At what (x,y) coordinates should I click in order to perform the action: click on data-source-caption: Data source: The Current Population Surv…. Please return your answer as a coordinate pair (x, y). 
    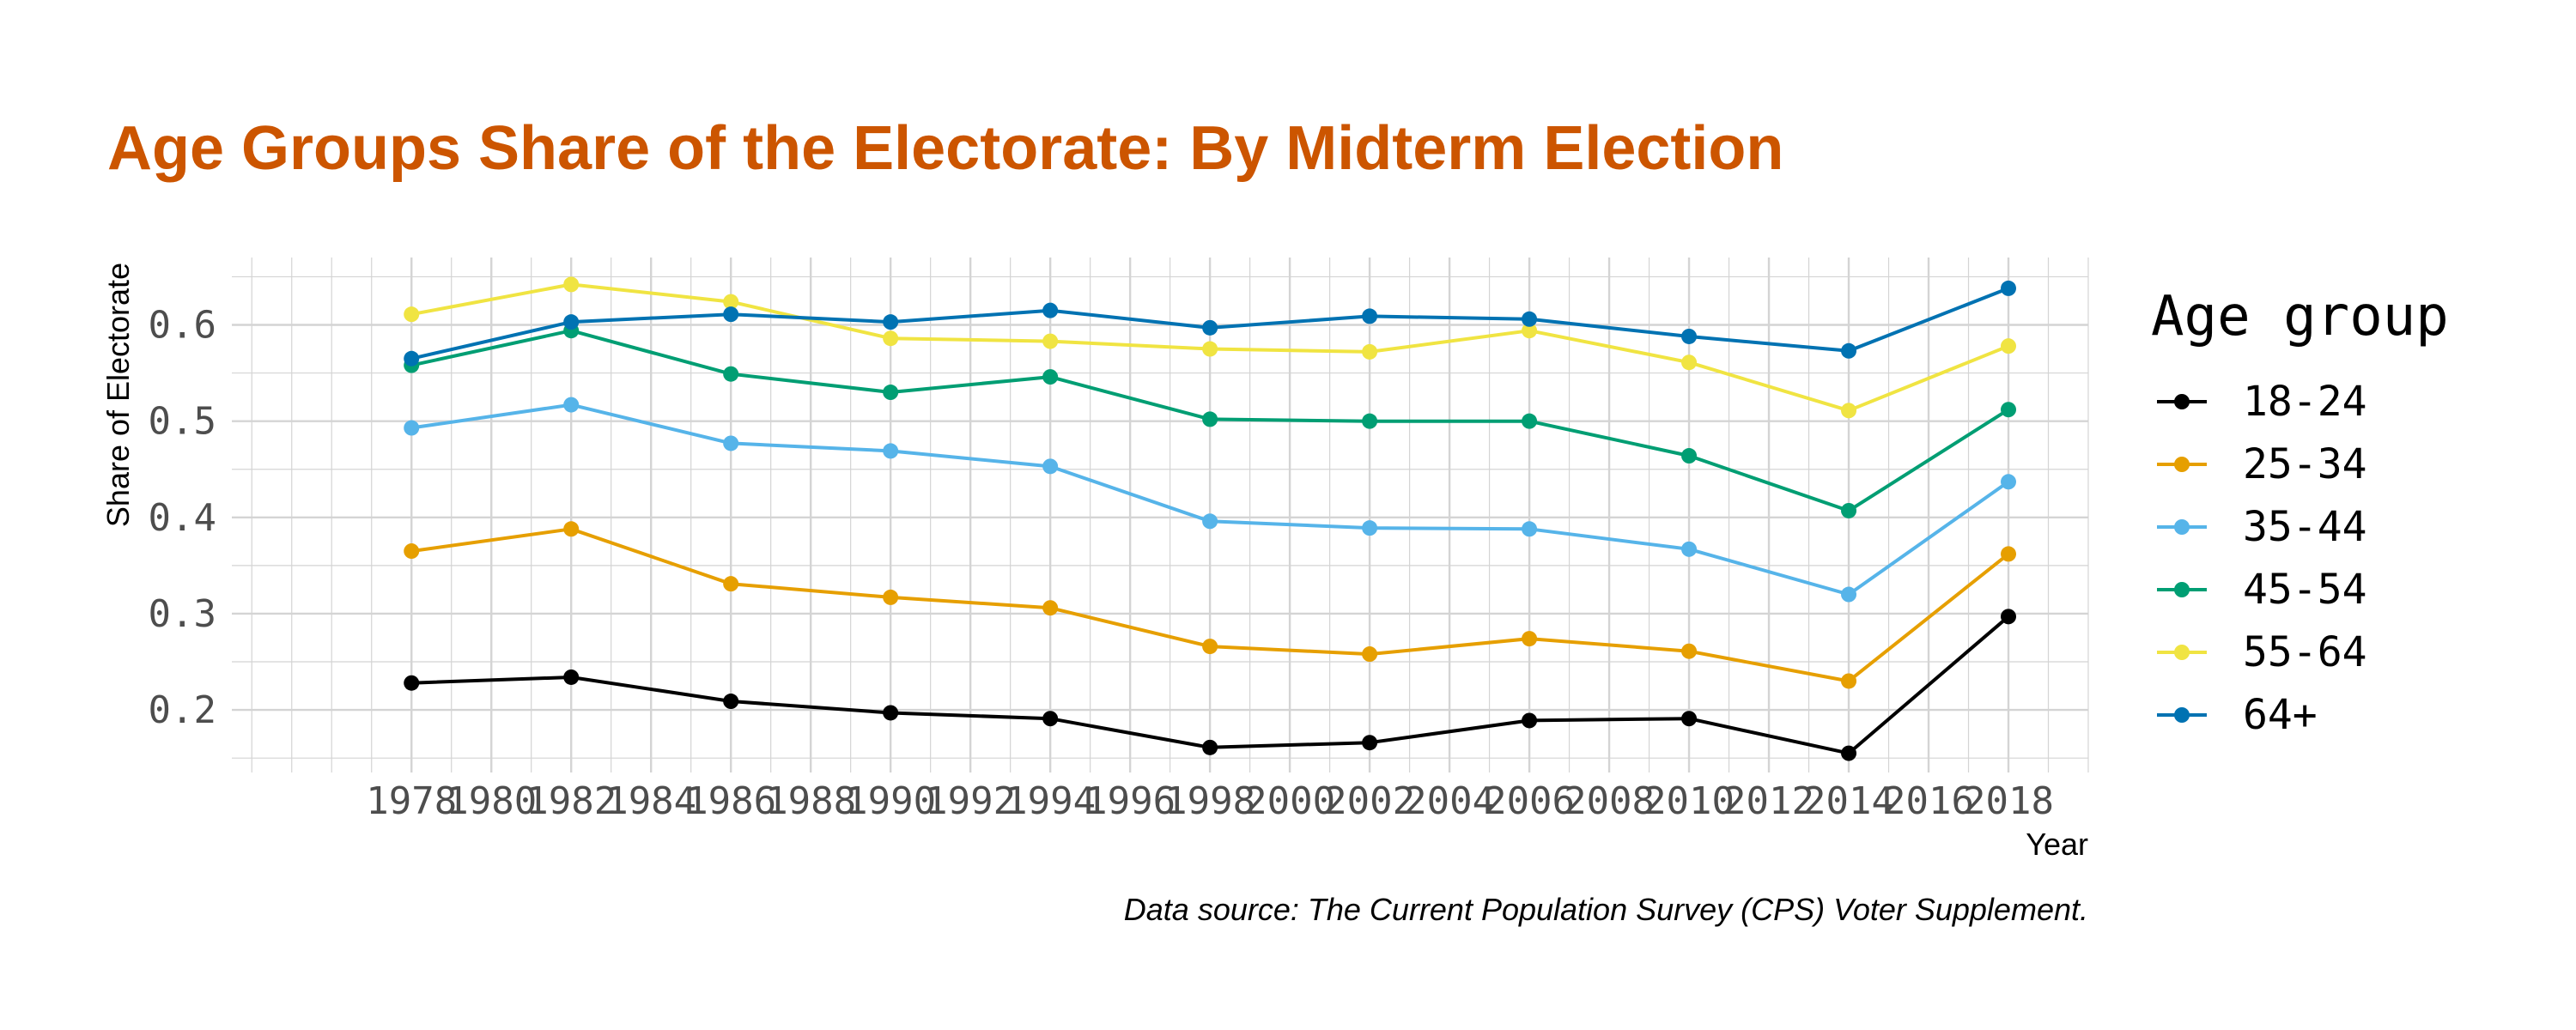
    Looking at the image, I should click on (1606, 909).